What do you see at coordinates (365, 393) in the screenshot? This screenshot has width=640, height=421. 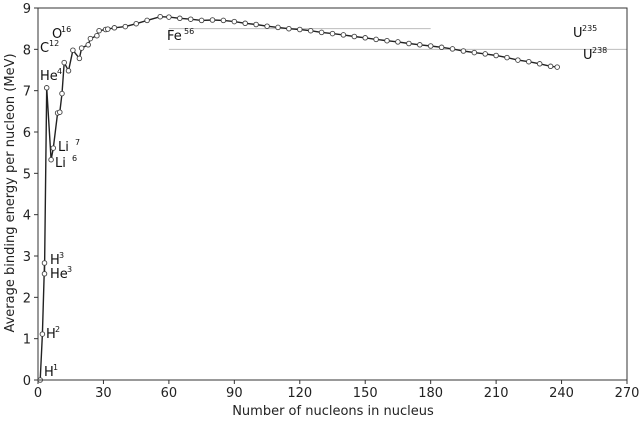 I see `x-tick-label: 150` at bounding box center [365, 393].